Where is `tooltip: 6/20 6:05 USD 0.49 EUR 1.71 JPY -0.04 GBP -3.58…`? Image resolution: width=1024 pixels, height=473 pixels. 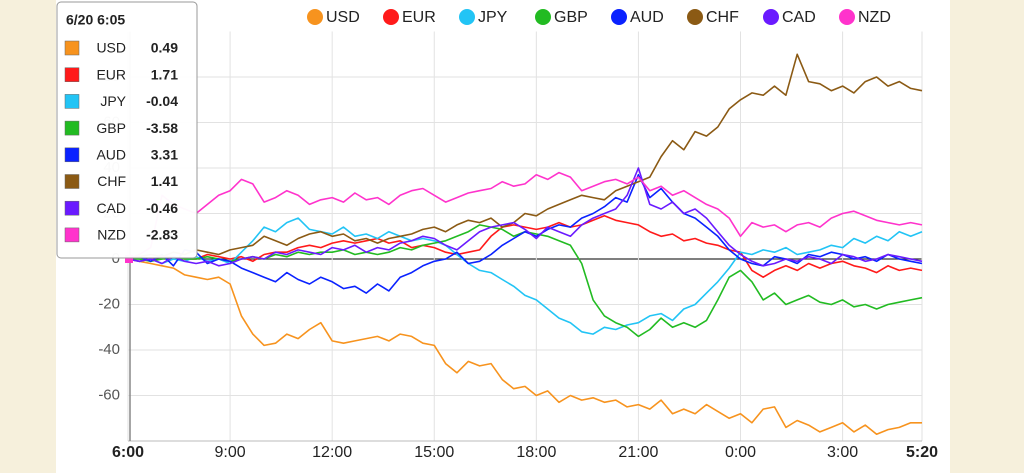 tooltip: 6/20 6:05 USD 0.49 EUR 1.71 JPY -0.04 GBP -3.58… is located at coordinates (127, 130).